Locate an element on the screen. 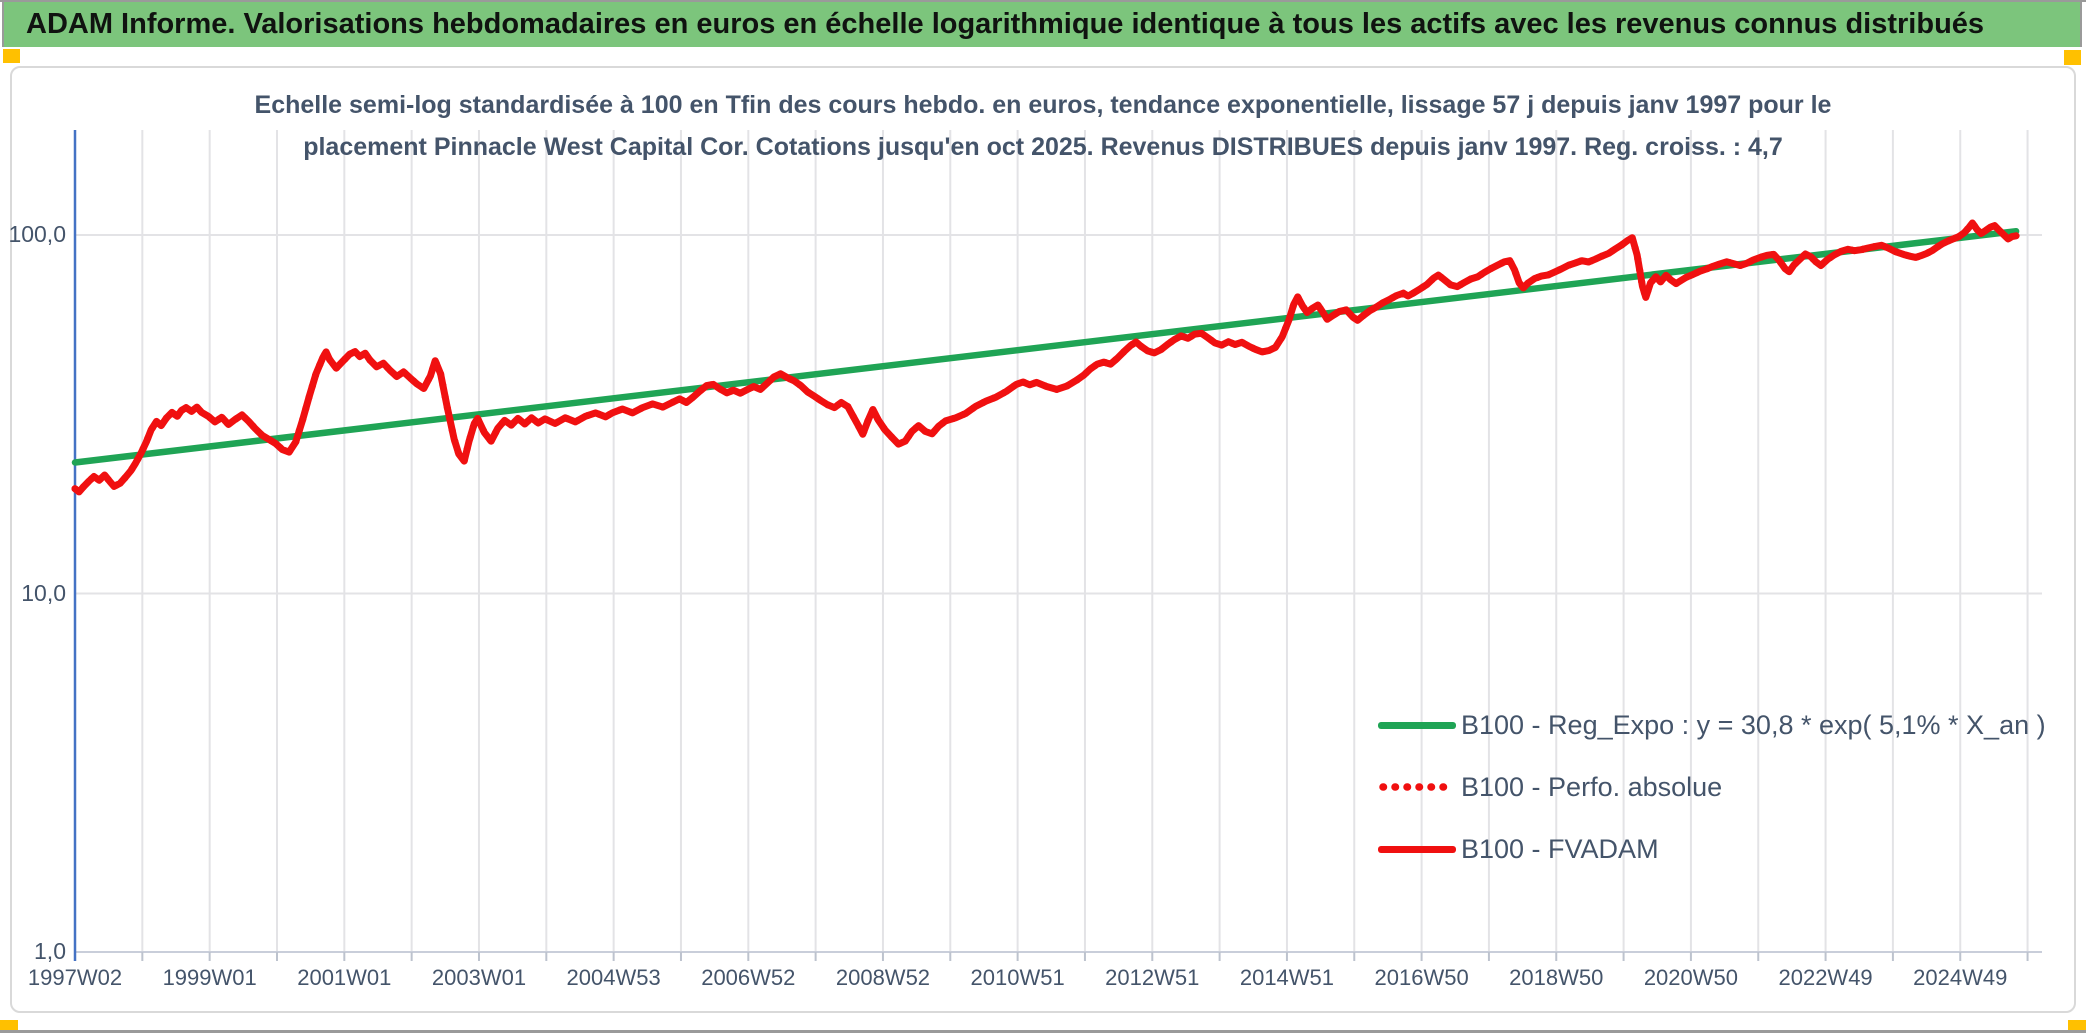 This screenshot has height=1033, width=2086. x-tick-label: 2004W53 is located at coordinates (613, 977).